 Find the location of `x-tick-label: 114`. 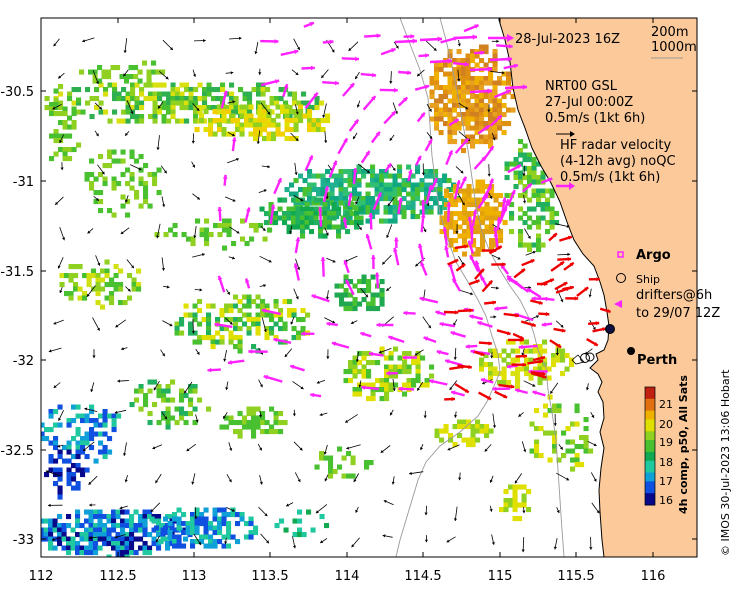

x-tick-label: 114 is located at coordinates (347, 576).